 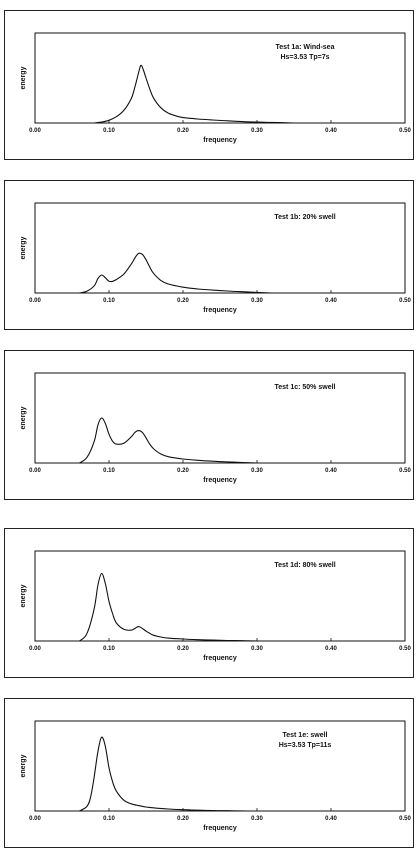 What do you see at coordinates (305, 47) in the screenshot?
I see `chart-annotation: Test 1a: Wind-sea` at bounding box center [305, 47].